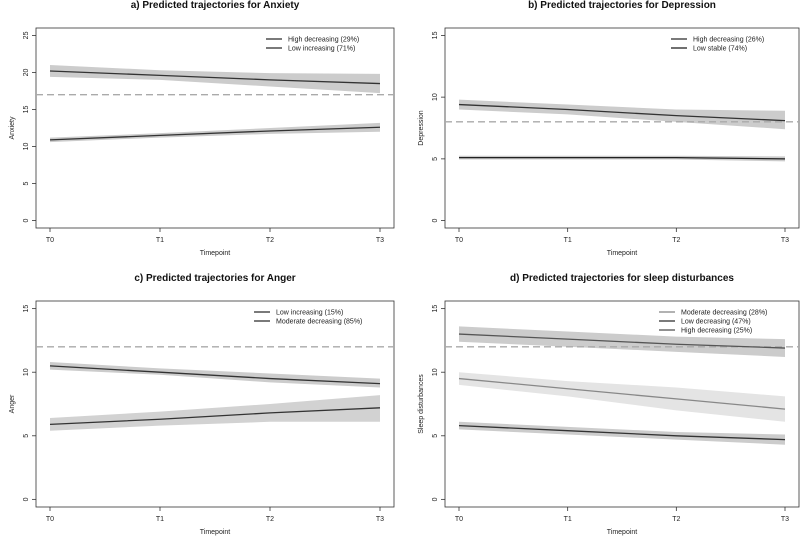  I want to click on panel-3-legend-label-1: Low increasing (15%), so click(309, 313).